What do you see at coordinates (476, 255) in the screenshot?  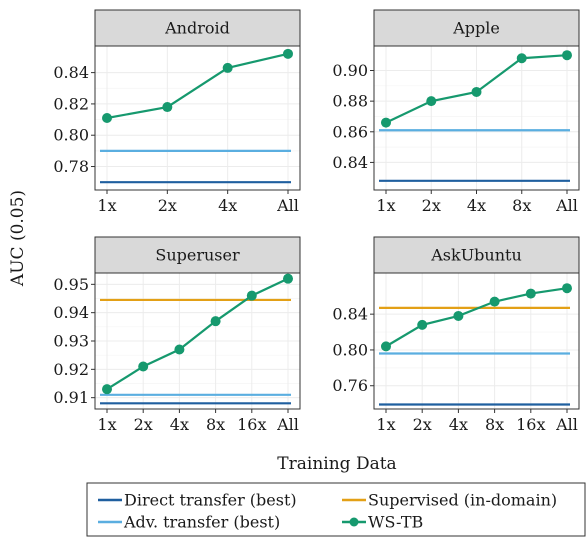 I see `panel-title: AskUbuntu` at bounding box center [476, 255].